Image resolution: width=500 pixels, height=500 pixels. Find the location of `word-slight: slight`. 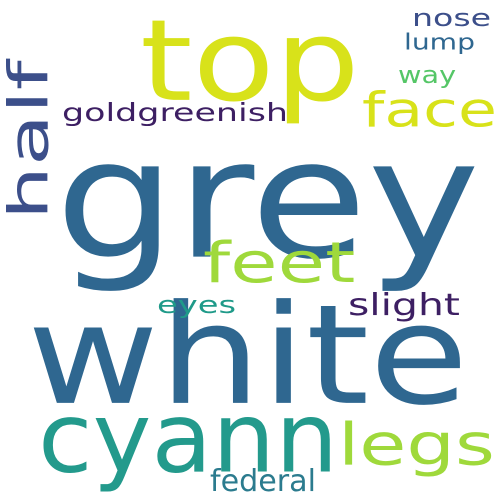

word-slight: slight is located at coordinates (404, 305).